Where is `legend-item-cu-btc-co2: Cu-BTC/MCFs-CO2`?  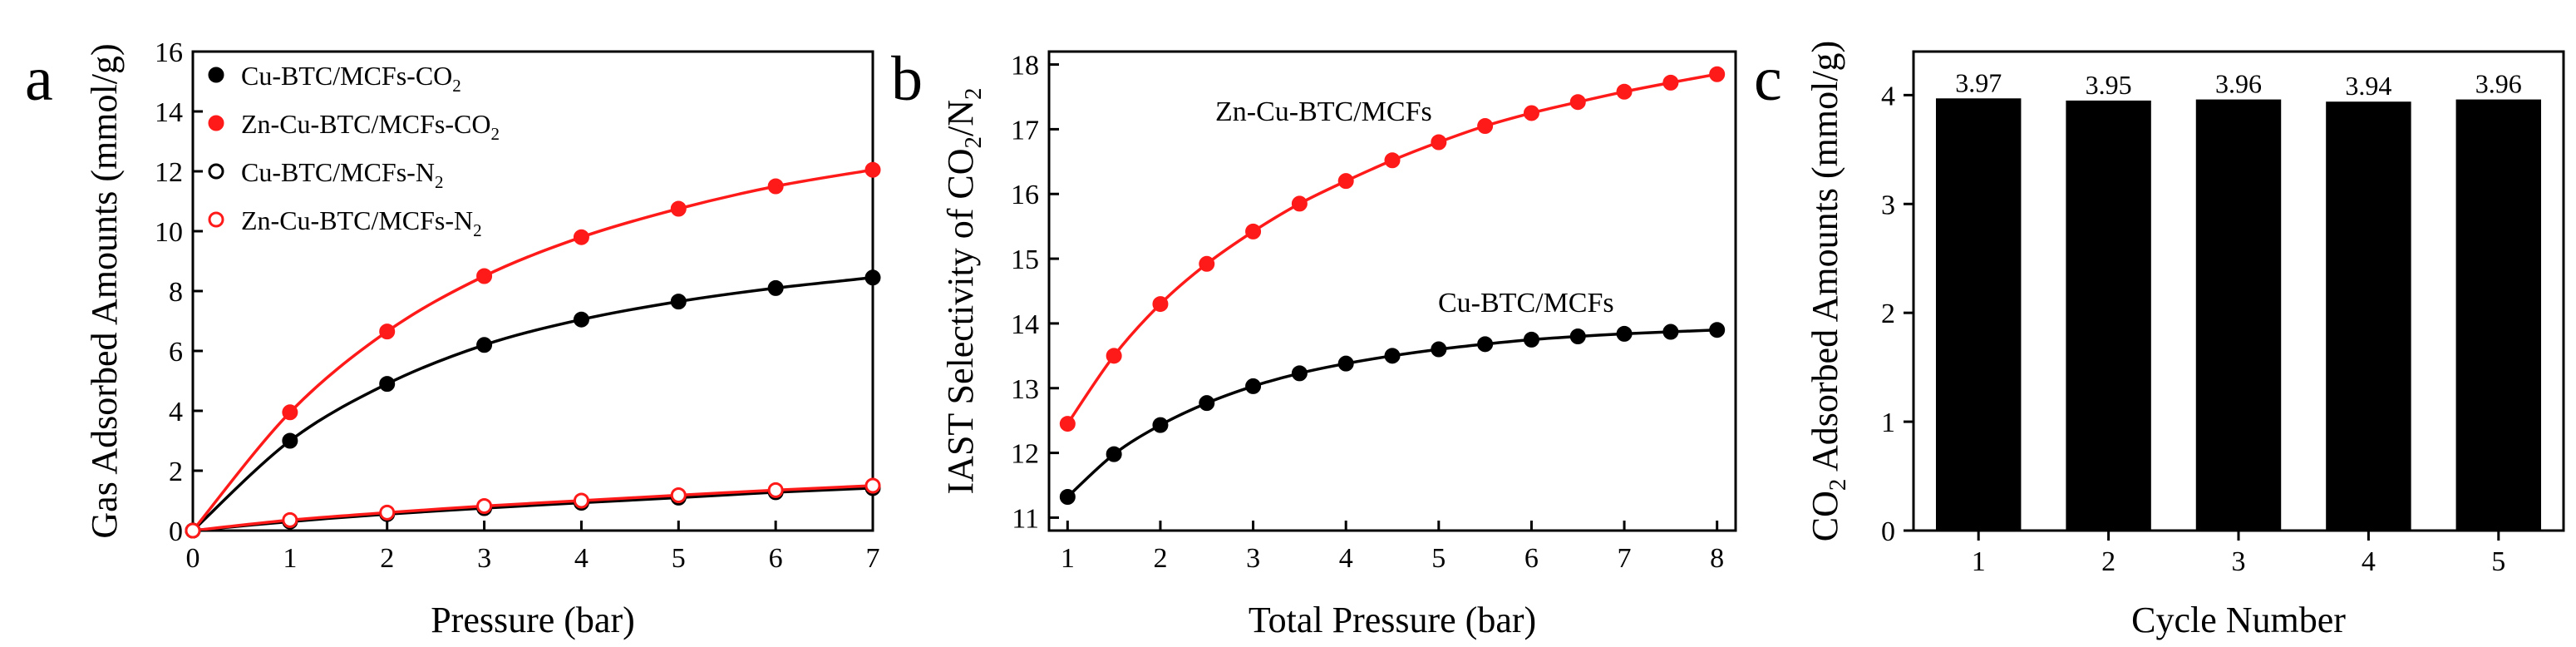
legend-item-cu-btc-co2: Cu-BTC/MCFs-CO2 is located at coordinates (334, 78).